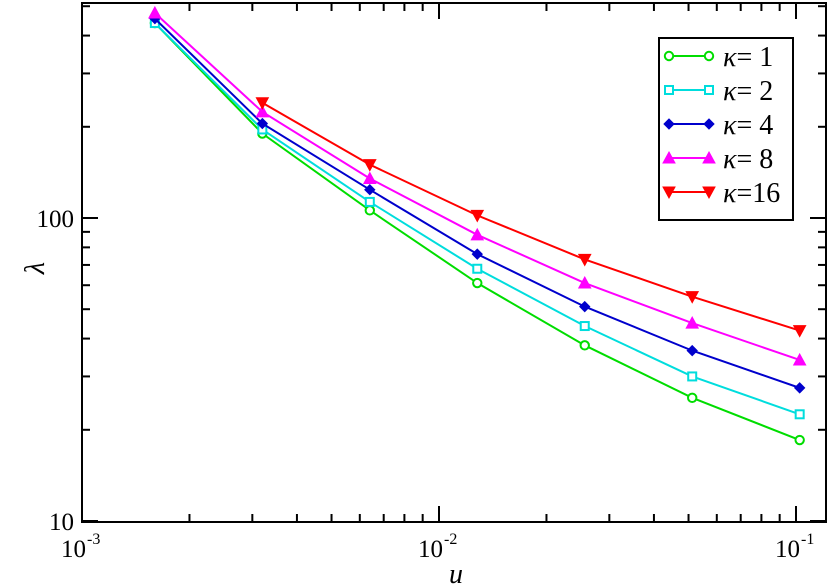  I want to click on legend-box, so click(726, 129).